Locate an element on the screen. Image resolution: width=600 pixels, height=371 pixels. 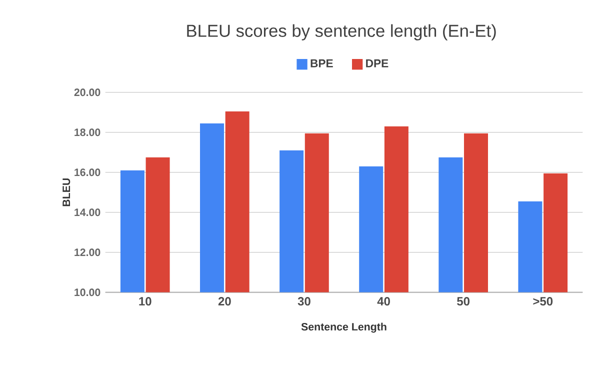
x-tick-label: 20 is located at coordinates (224, 301).